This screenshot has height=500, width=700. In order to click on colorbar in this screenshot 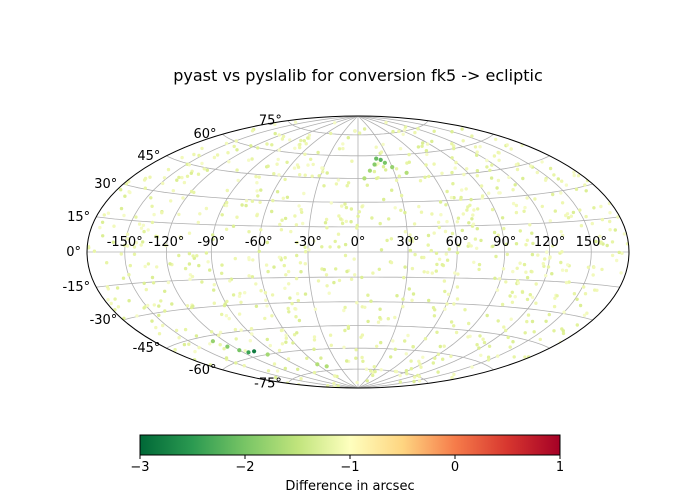, I will do `click(350, 445)`.